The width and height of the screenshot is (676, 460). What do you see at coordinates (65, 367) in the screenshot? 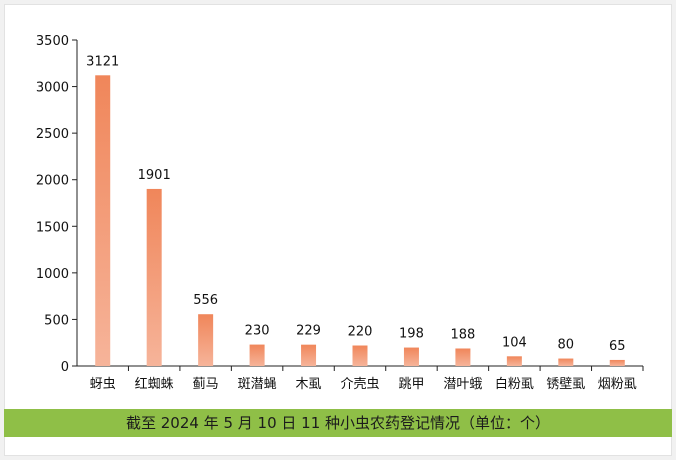
I see `y-tick-label: 0` at bounding box center [65, 367].